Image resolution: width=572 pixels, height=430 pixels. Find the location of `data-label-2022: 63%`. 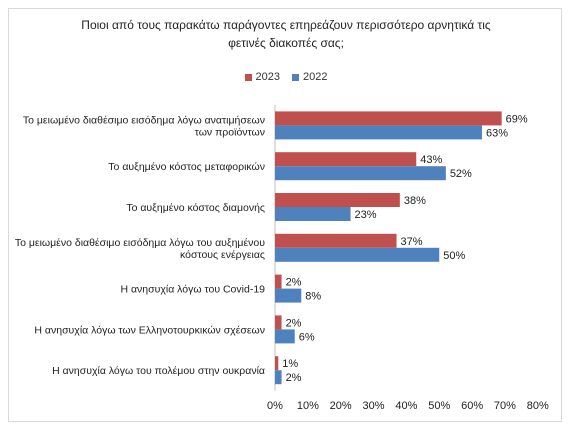

data-label-2022: 63% is located at coordinates (497, 133).